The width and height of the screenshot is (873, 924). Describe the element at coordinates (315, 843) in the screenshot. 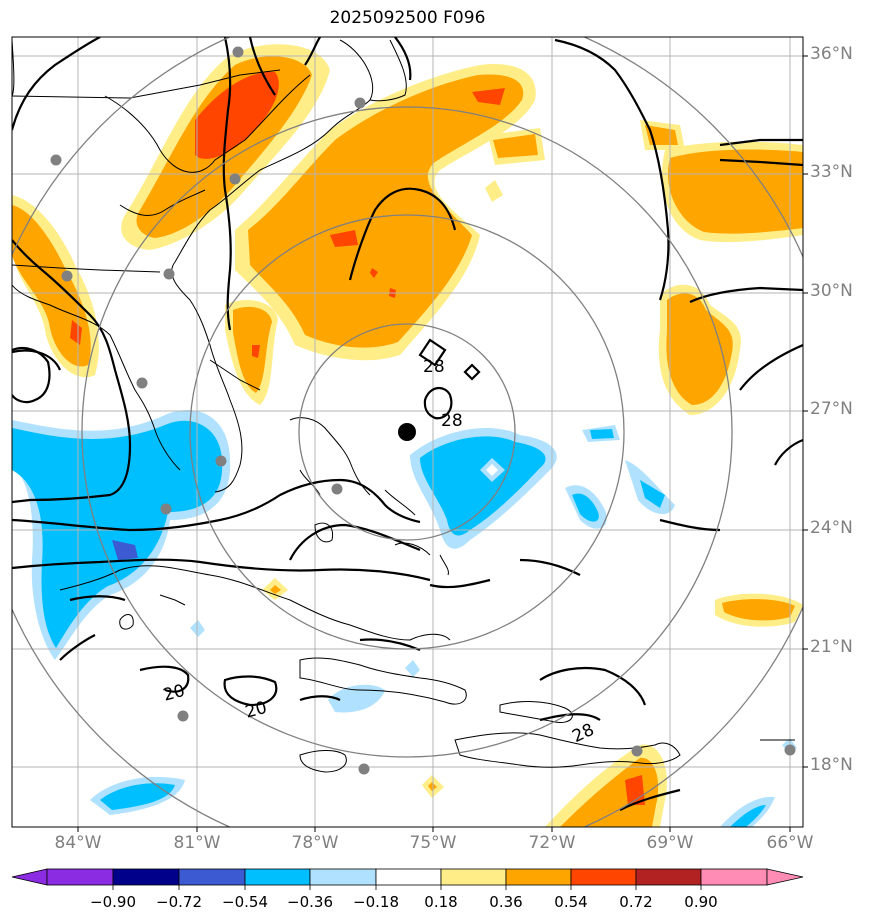

I see `lon-tick-label: 78°W` at that location.